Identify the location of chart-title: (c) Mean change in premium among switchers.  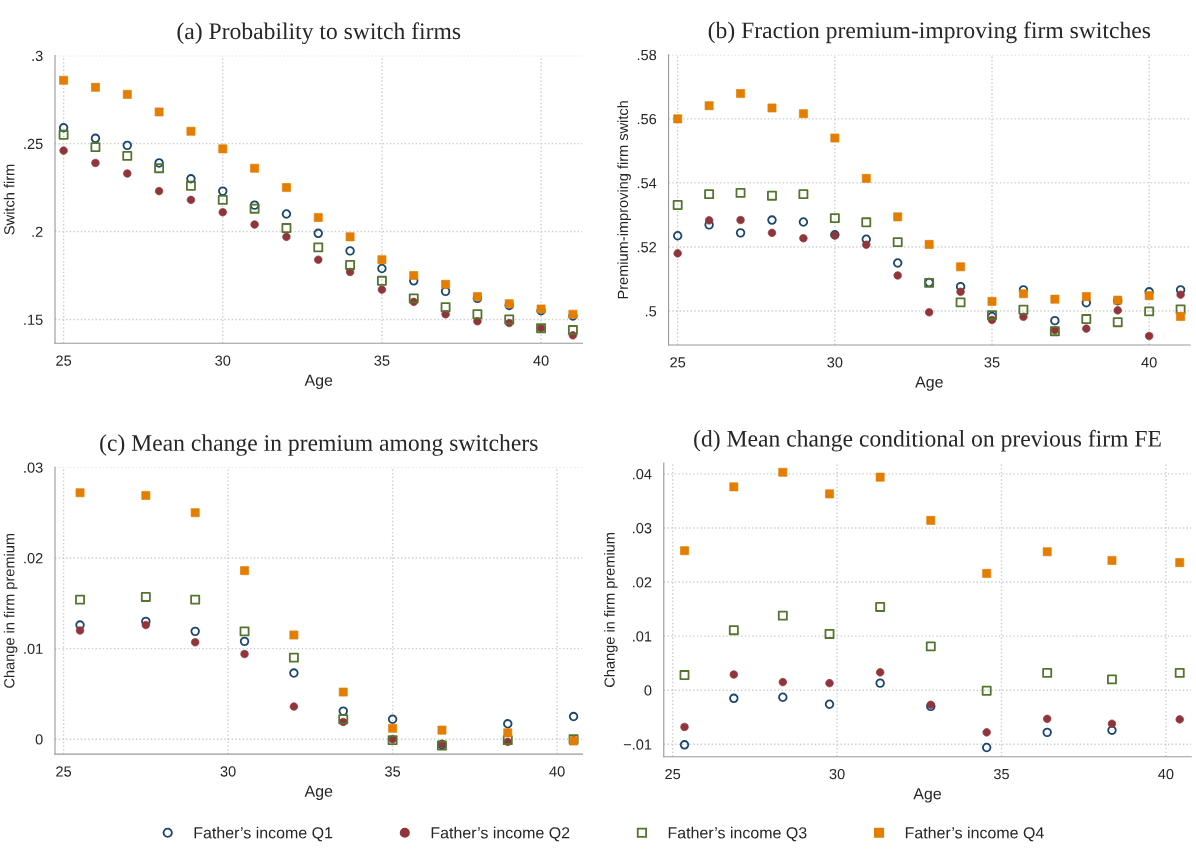
(319, 445).